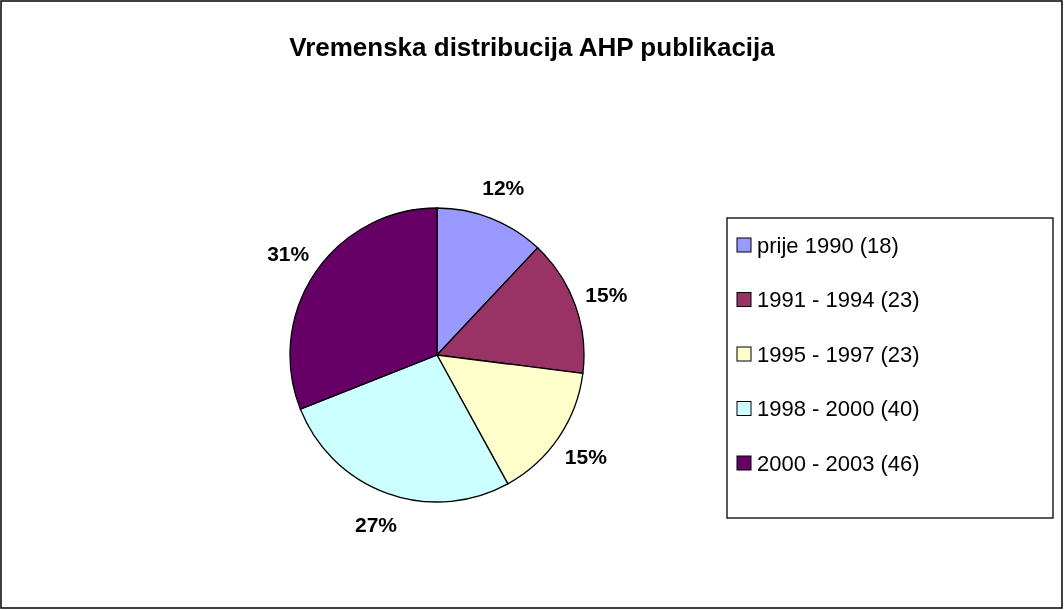  I want to click on chart-title: Vremenska distribucija AHP publikacija, so click(532, 47).